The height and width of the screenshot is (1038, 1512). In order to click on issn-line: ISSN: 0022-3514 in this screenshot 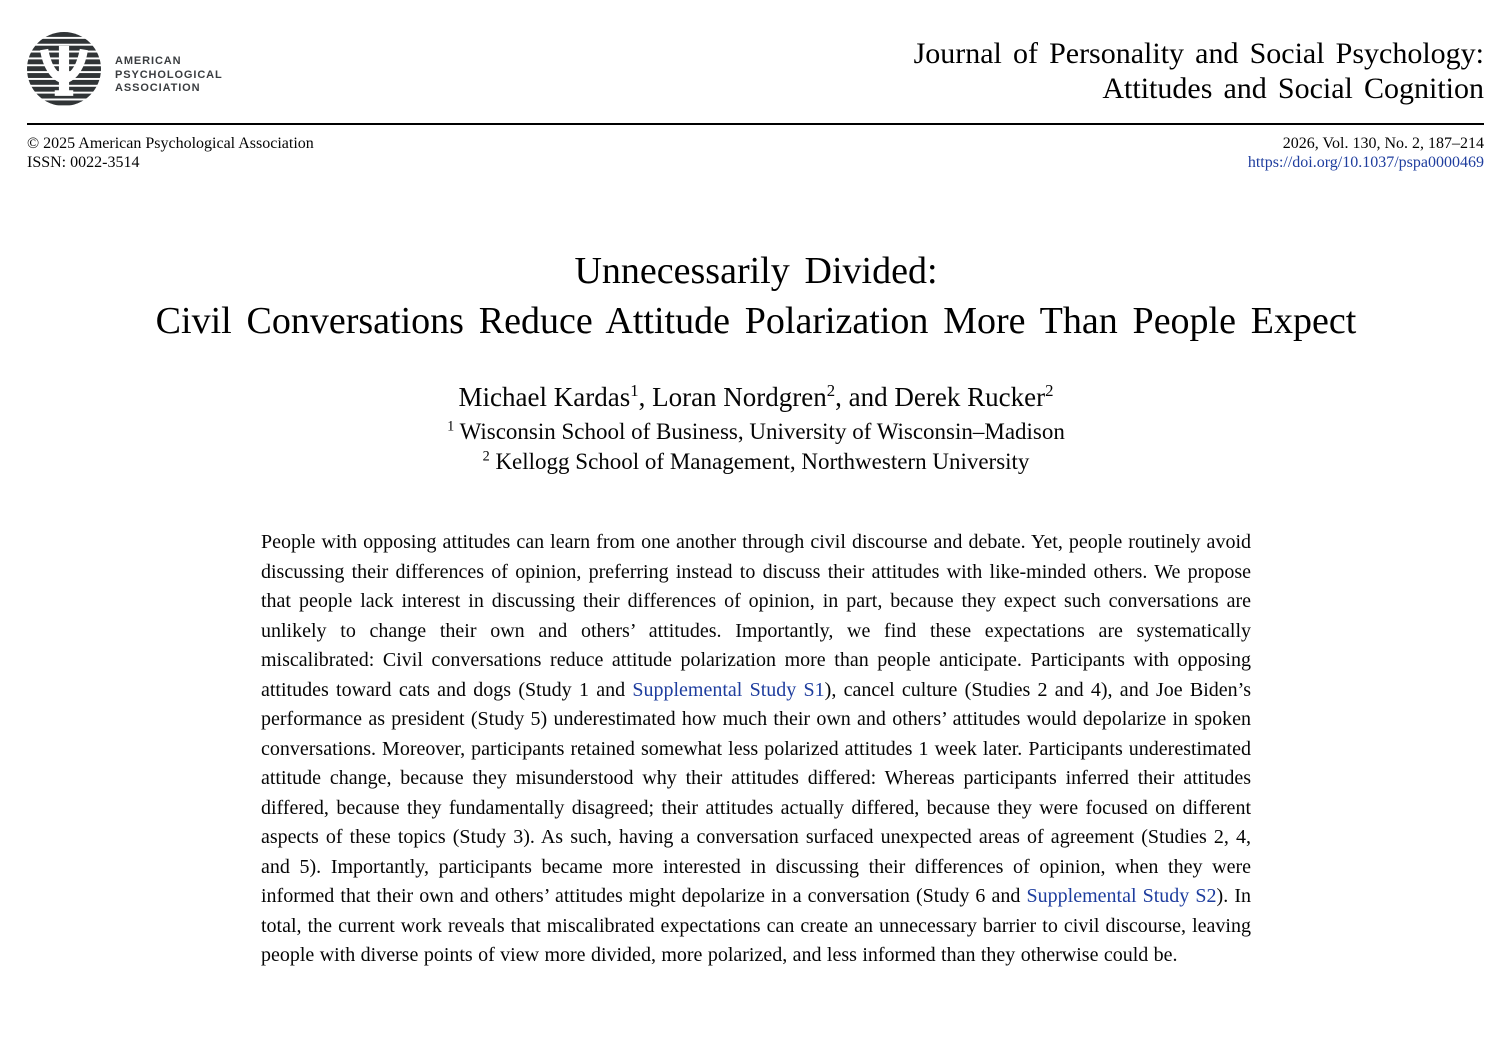, I will do `click(83, 162)`.